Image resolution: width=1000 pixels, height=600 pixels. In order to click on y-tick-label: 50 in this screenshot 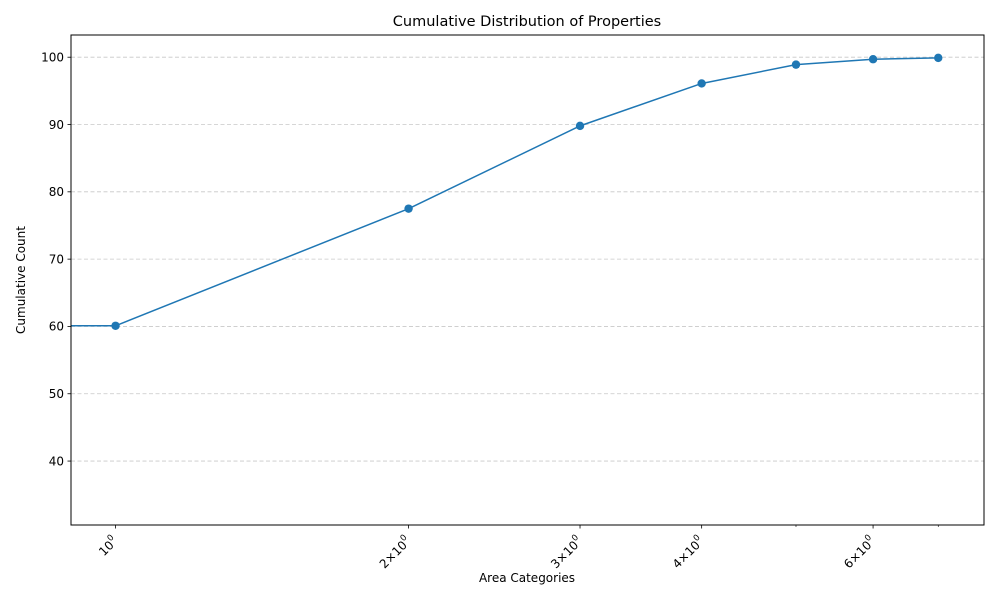, I will do `click(56, 394)`.